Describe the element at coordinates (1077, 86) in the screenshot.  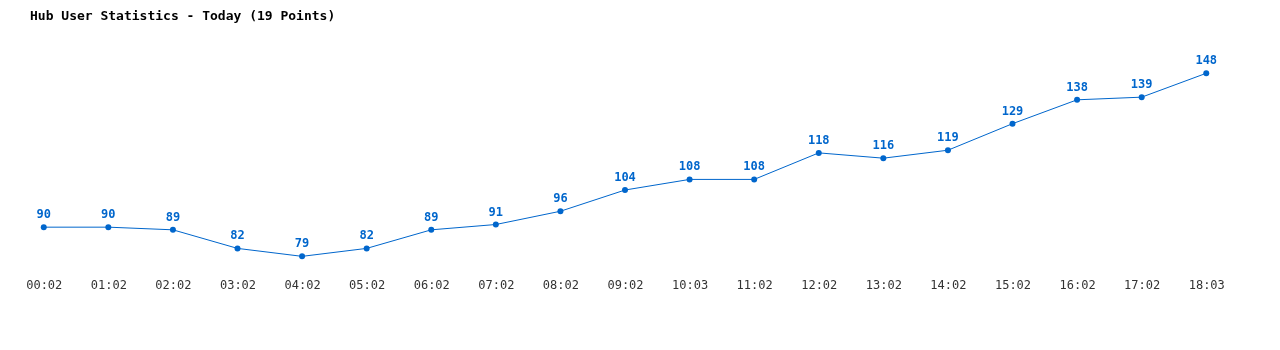
I see `data-label: 138` at that location.